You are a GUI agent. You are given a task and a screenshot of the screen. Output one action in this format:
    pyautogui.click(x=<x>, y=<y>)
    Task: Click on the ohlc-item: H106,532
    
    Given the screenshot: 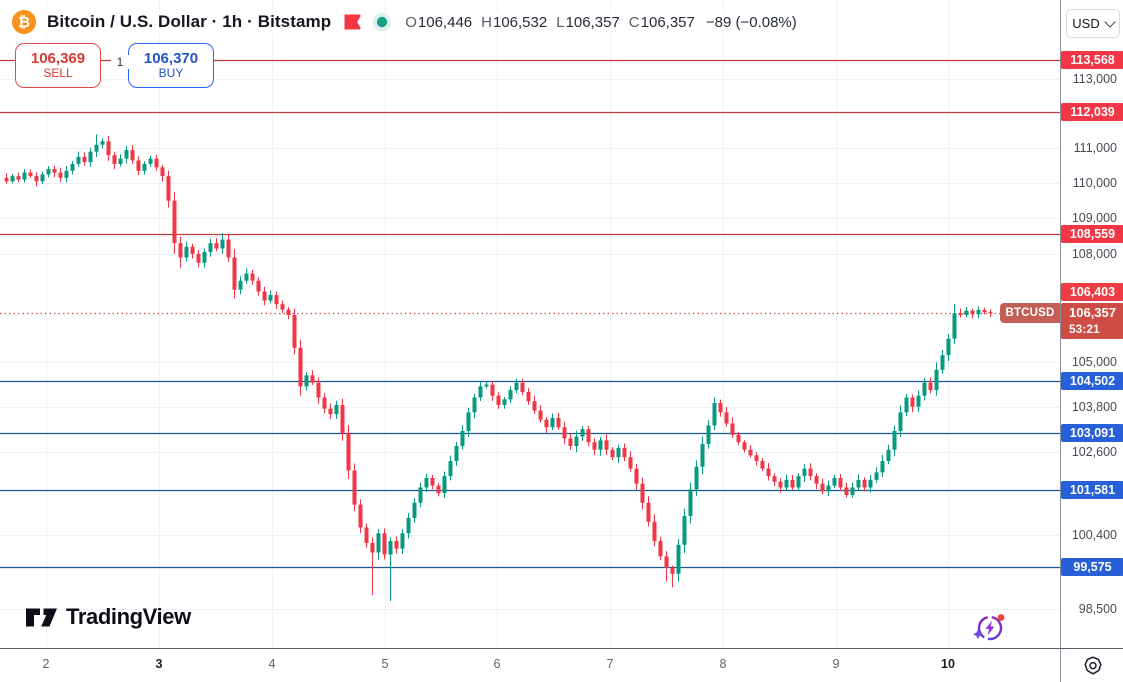 What is the action you would take?
    pyautogui.click(x=514, y=22)
    